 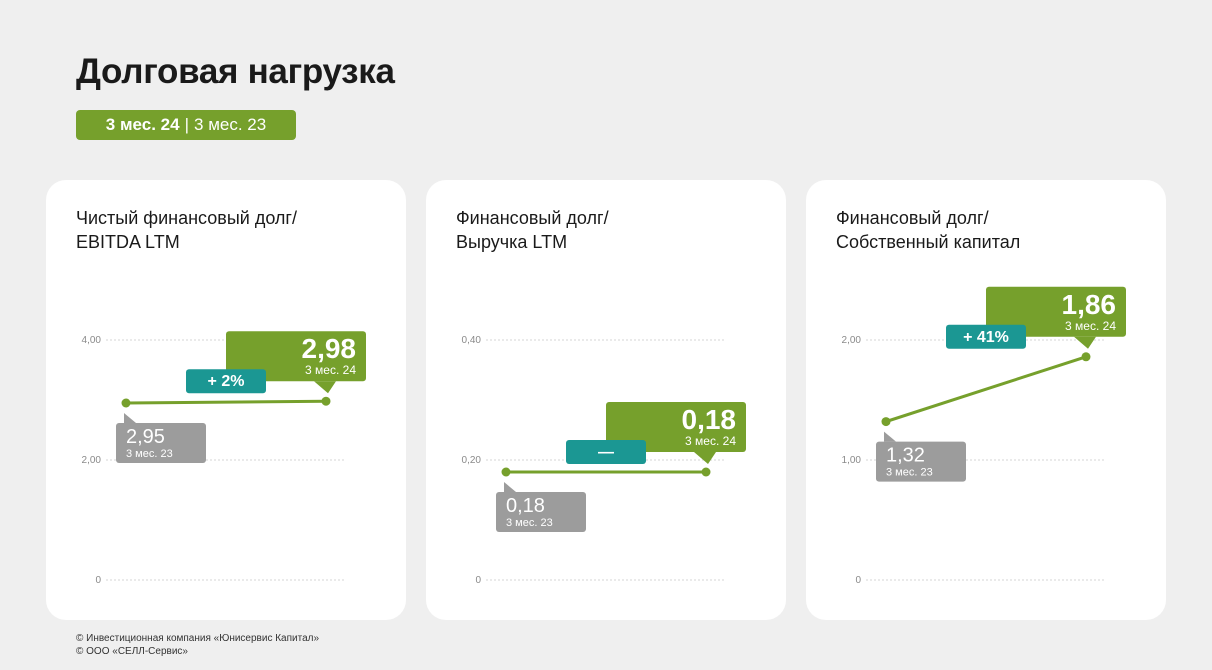 I want to click on y-tick-label: 0,40, so click(x=472, y=340).